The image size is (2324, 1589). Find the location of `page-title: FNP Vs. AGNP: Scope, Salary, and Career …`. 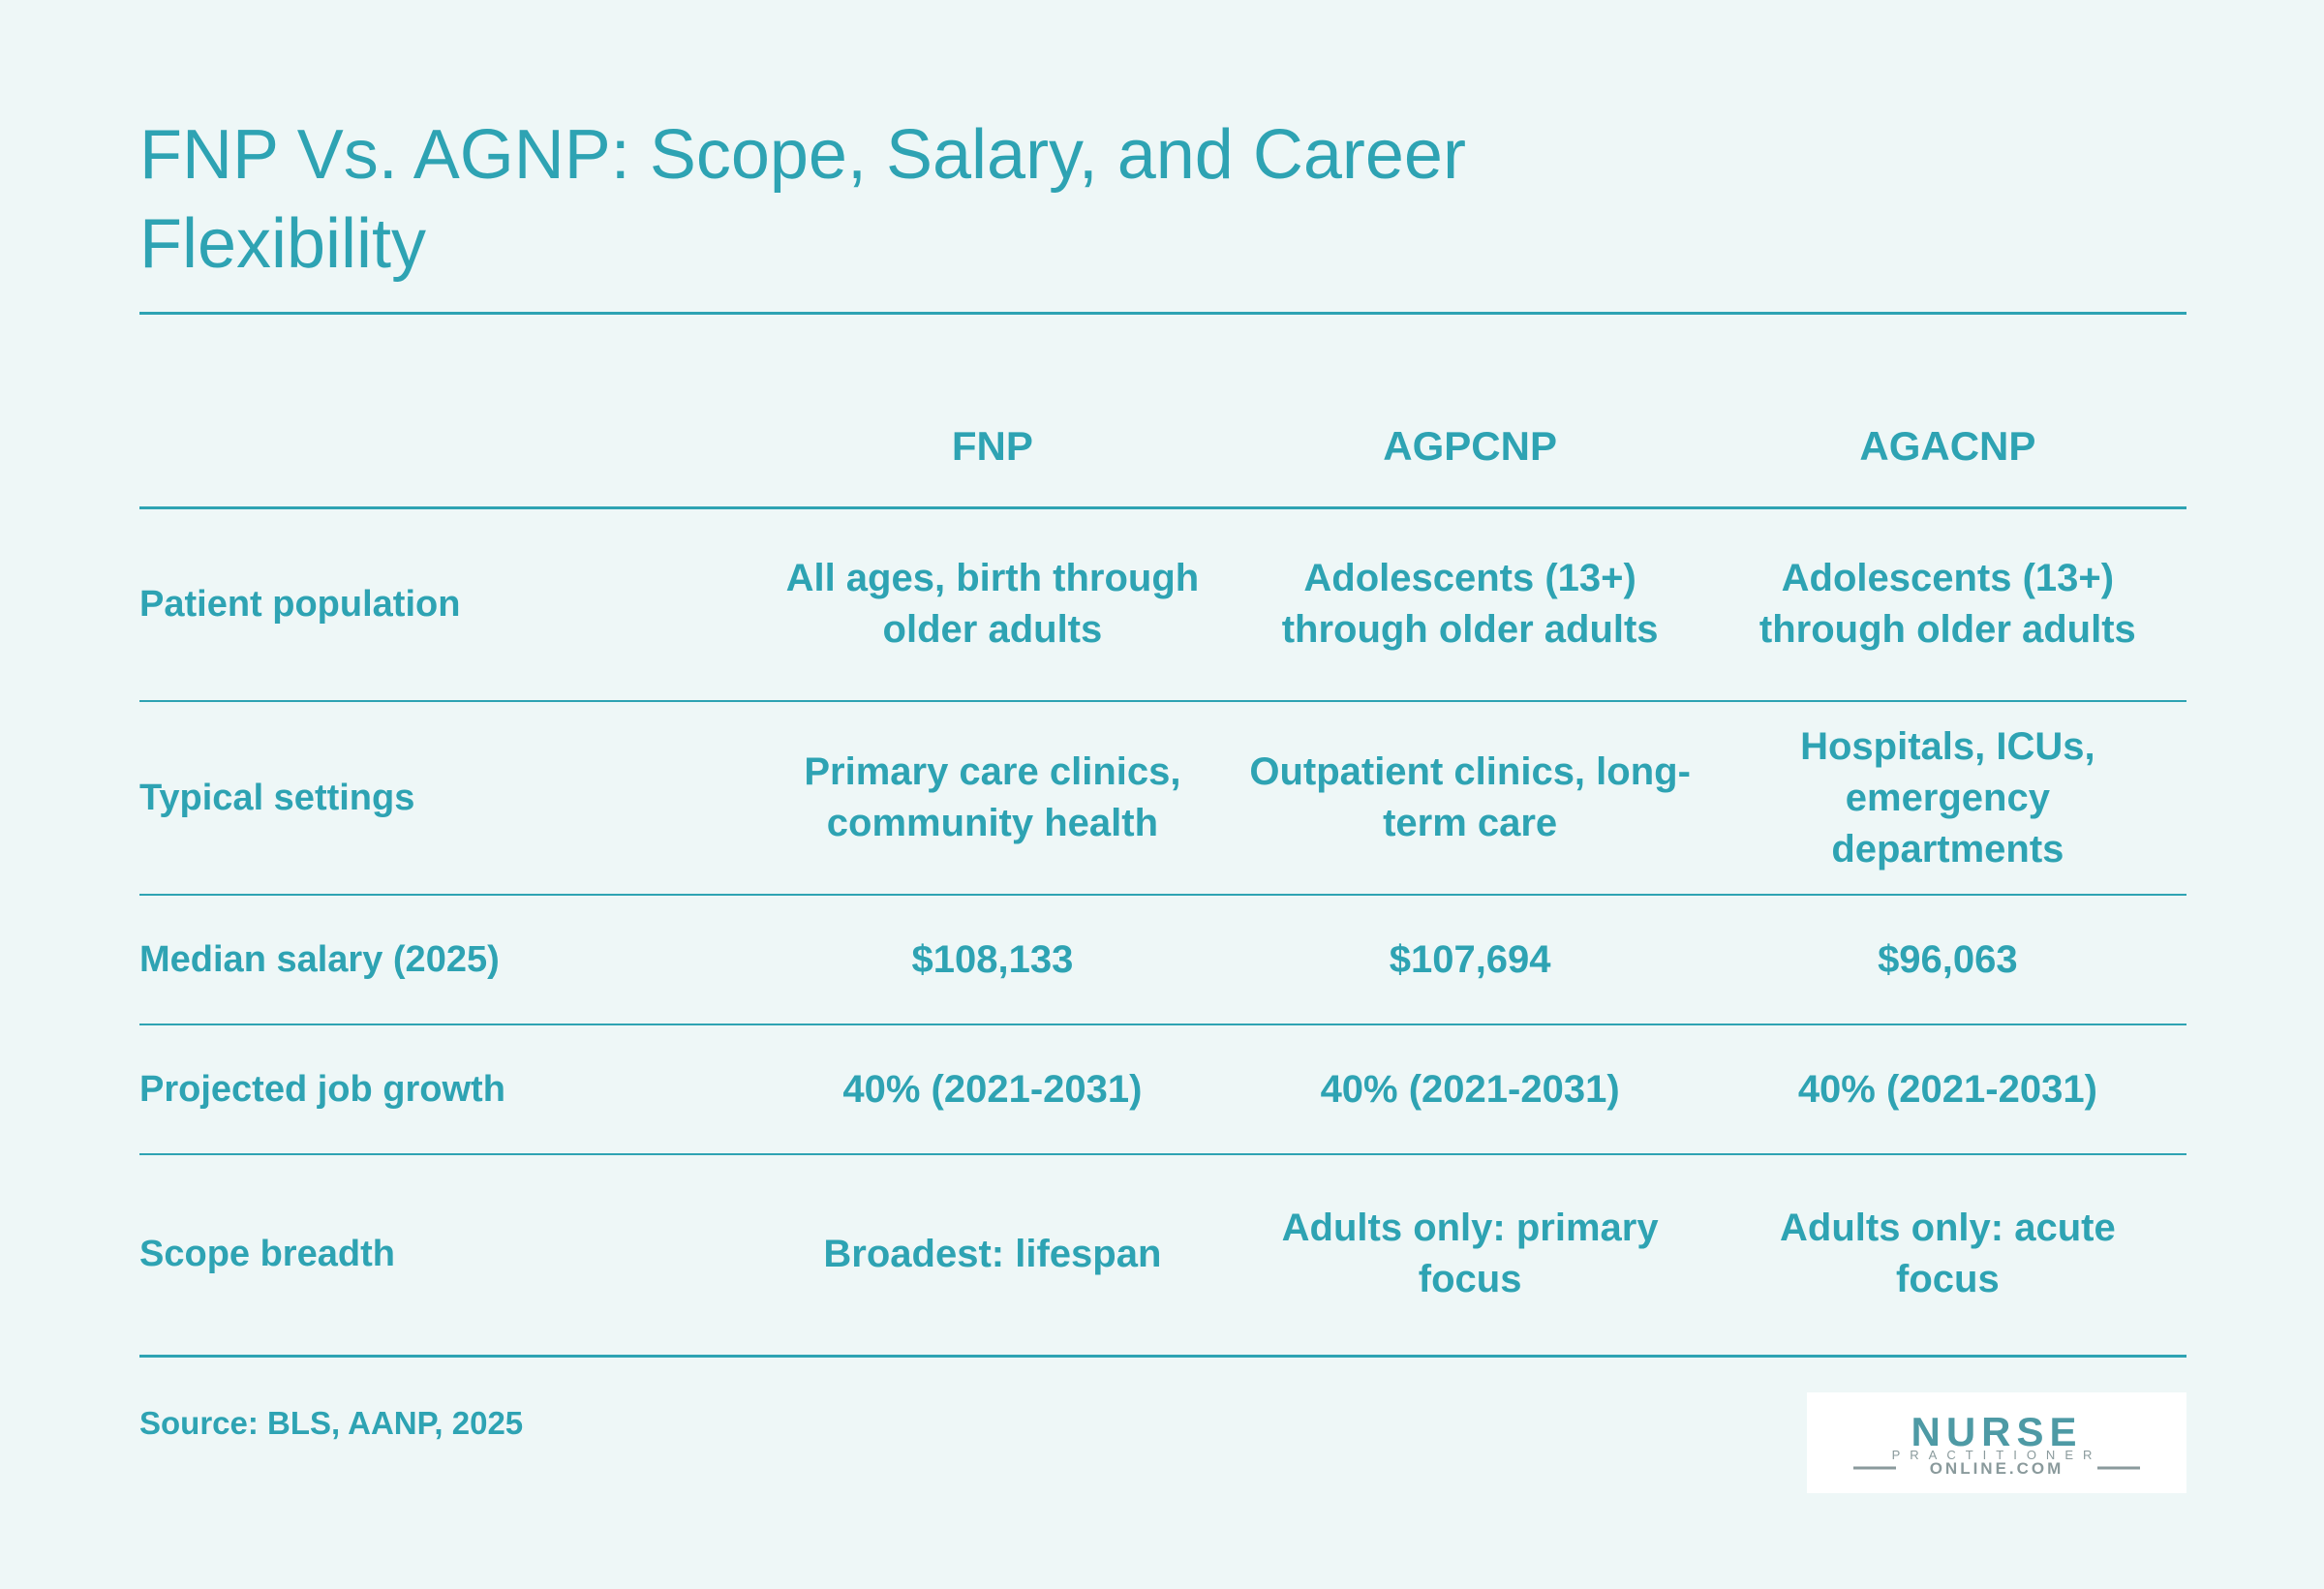

page-title: FNP Vs. AGNP: Scope, Salary, and Career … is located at coordinates (803, 199).